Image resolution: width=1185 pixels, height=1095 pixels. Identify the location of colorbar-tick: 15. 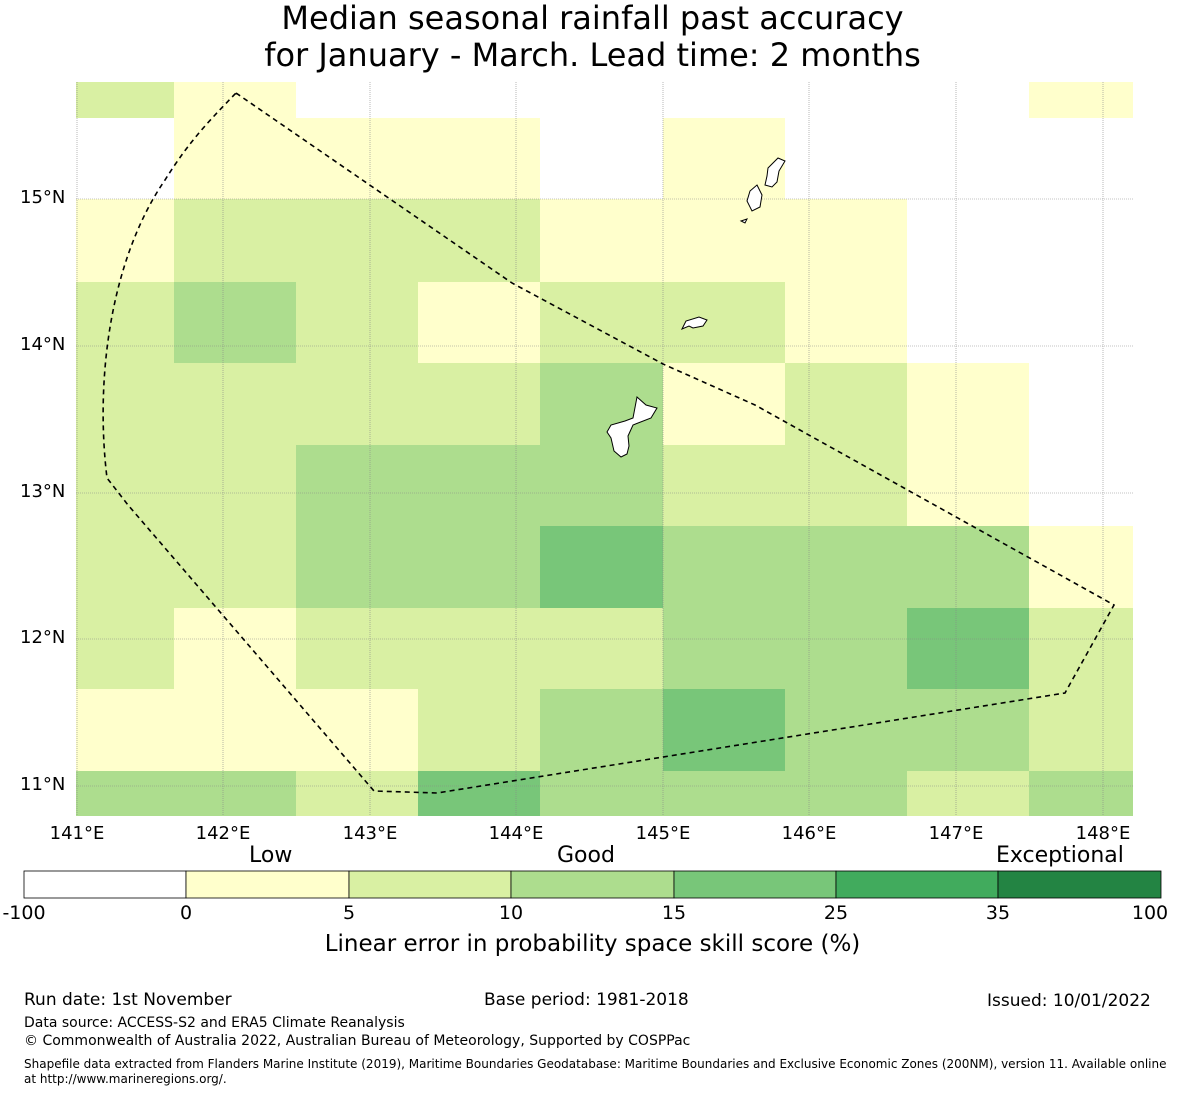
(674, 913).